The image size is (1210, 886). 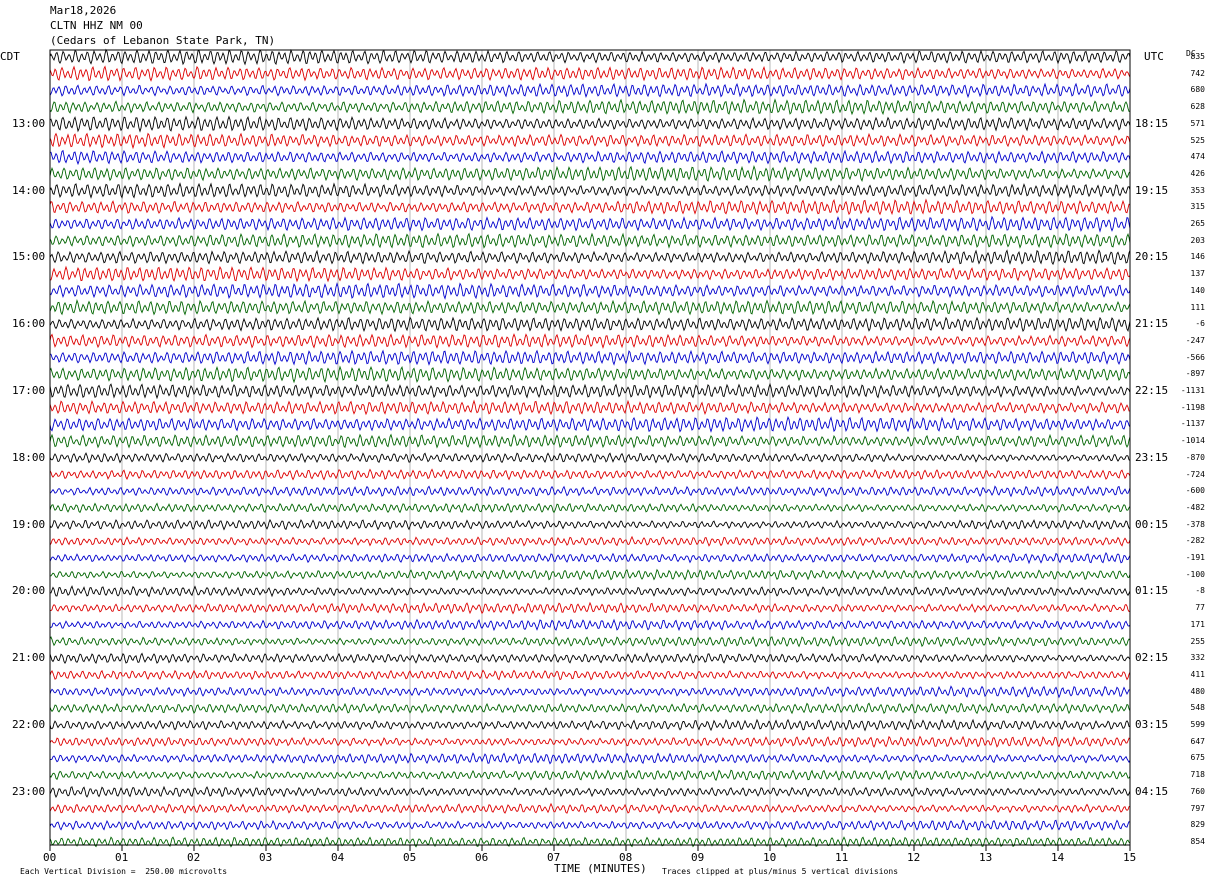 What do you see at coordinates (29, 791) in the screenshot?
I see `left-hour-label: 23:00` at bounding box center [29, 791].